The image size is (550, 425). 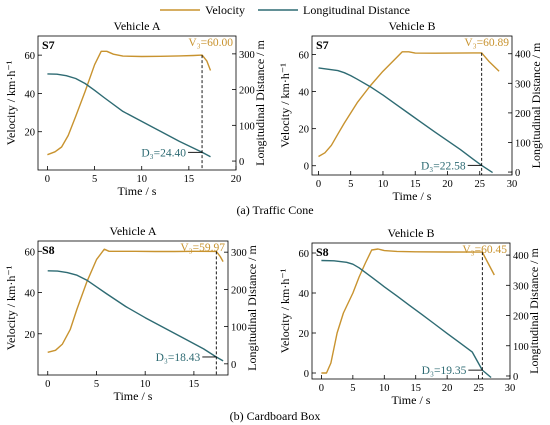 I want to click on y-tick-label: 0, so click(x=306, y=167).